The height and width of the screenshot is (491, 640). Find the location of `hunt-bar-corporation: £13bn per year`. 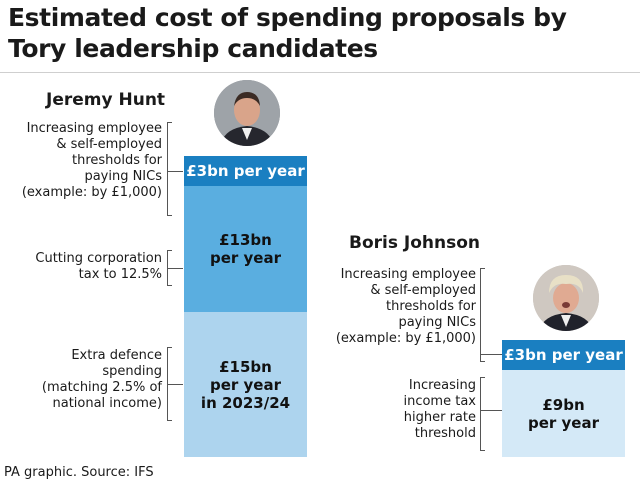

hunt-bar-corporation: £13bn per year is located at coordinates (245, 249).